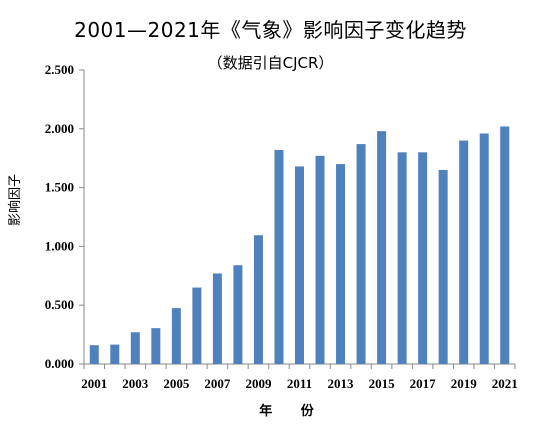 The height and width of the screenshot is (434, 541). I want to click on chart-title: 2001—2021年《气象》影响因子变化趋势, so click(270, 30).